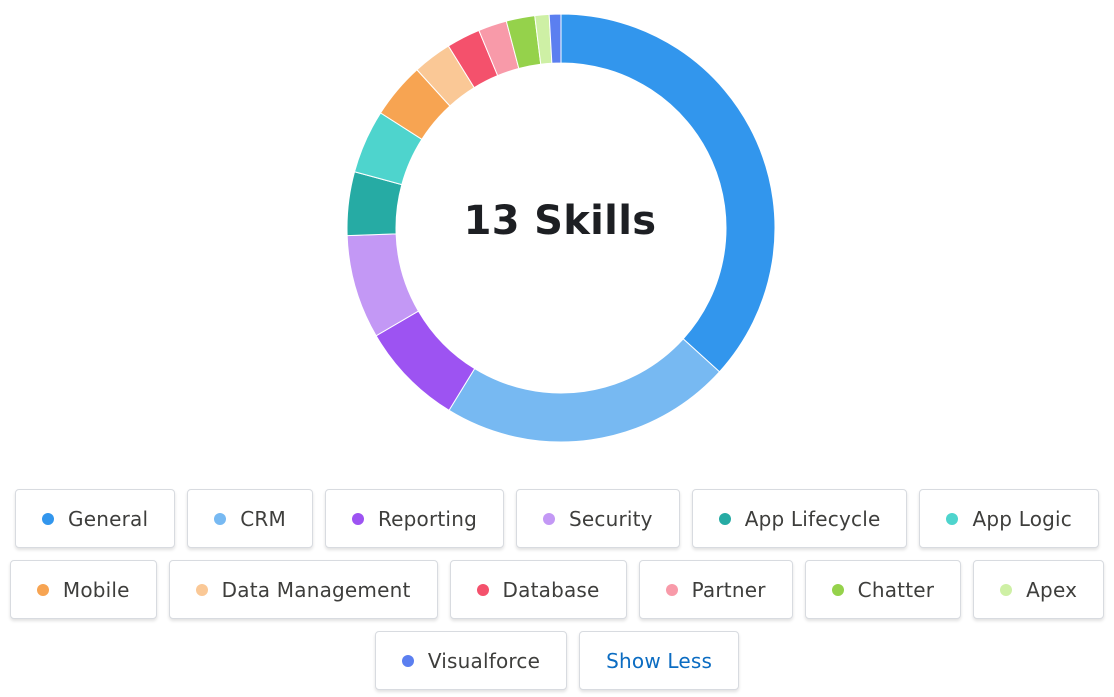 This screenshot has width=1114, height=697. Describe the element at coordinates (201, 589) in the screenshot. I see `data-management-dot-icon` at that location.